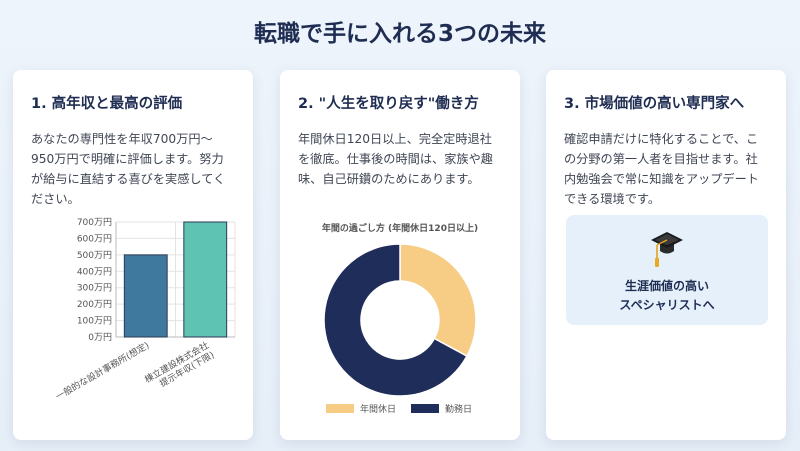 This screenshot has width=800, height=451. I want to click on callout-line-2: スペシャリストへ, so click(667, 305).